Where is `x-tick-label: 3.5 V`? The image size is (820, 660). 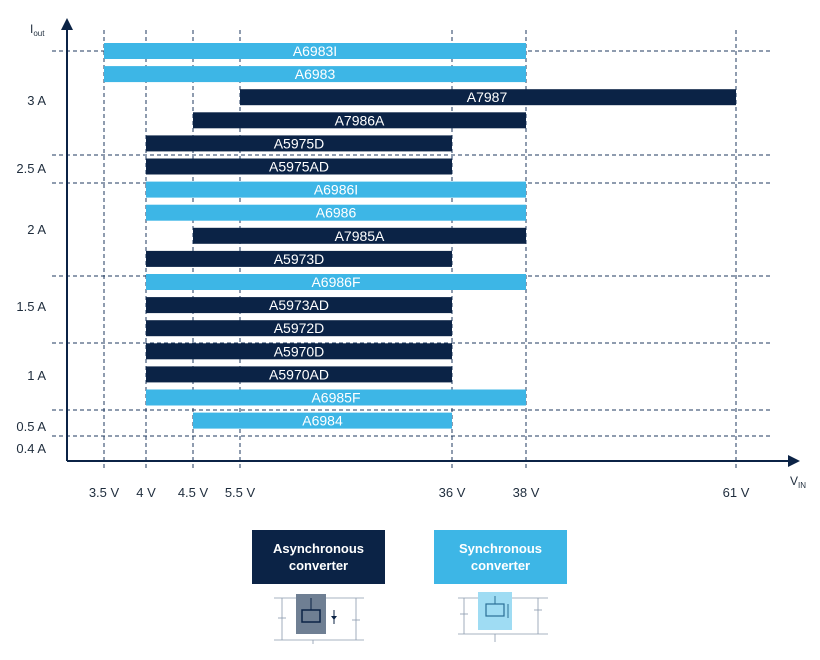
x-tick-label: 3.5 V is located at coordinates (104, 492).